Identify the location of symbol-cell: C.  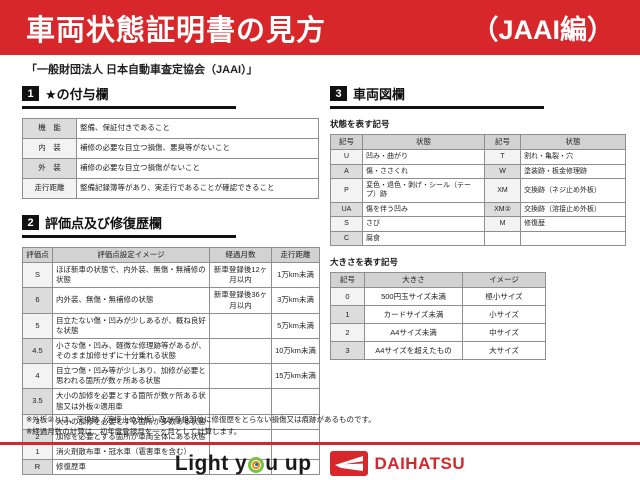
(346, 238).